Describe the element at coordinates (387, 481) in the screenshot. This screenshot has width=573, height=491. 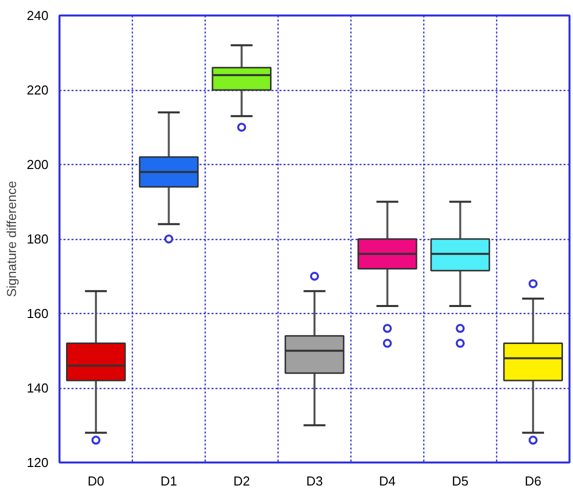
I see `x-tick-label: D4` at that location.